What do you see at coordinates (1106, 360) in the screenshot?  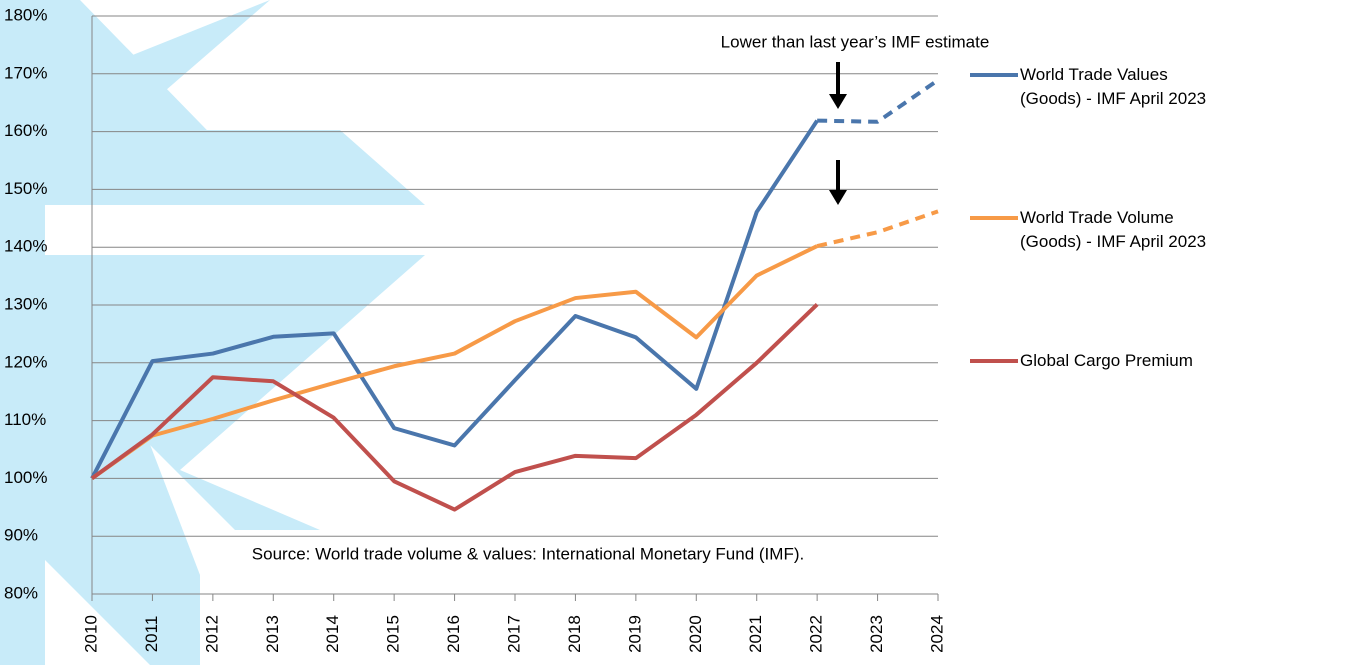 I see `legend-label: Global Cargo Premium` at bounding box center [1106, 360].